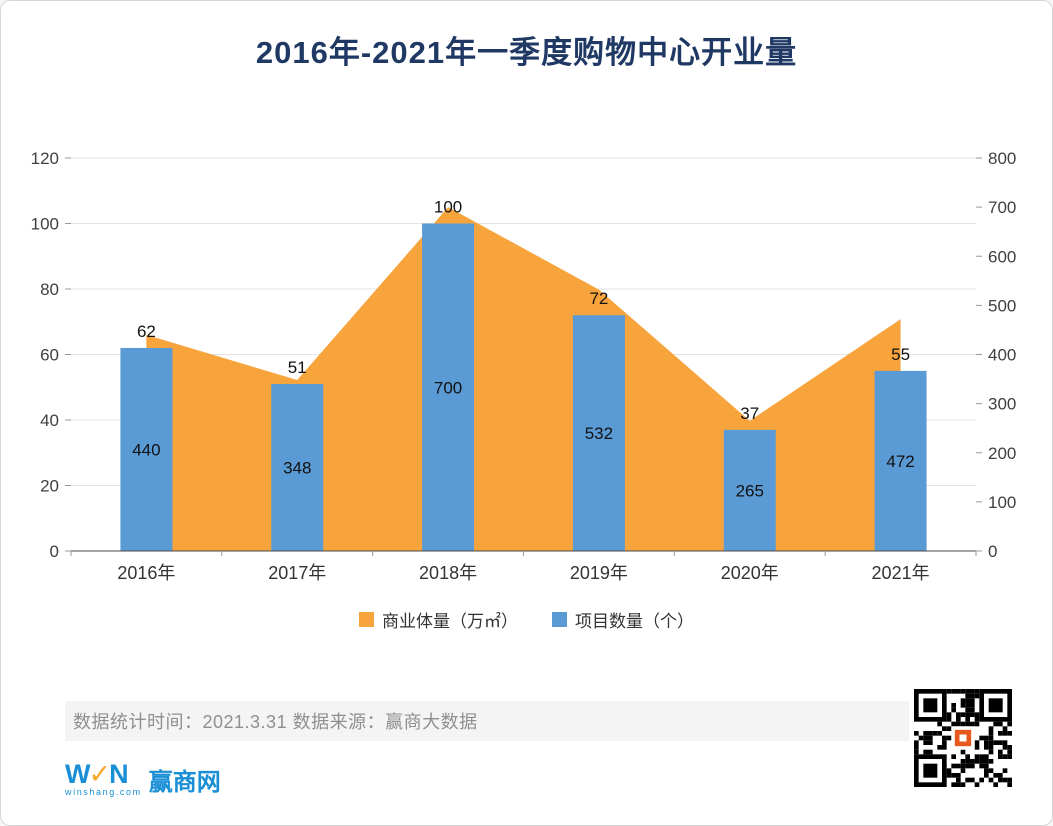 This screenshot has height=826, width=1053. What do you see at coordinates (901, 573) in the screenshot?
I see `svg-text: 2021年` at bounding box center [901, 573].